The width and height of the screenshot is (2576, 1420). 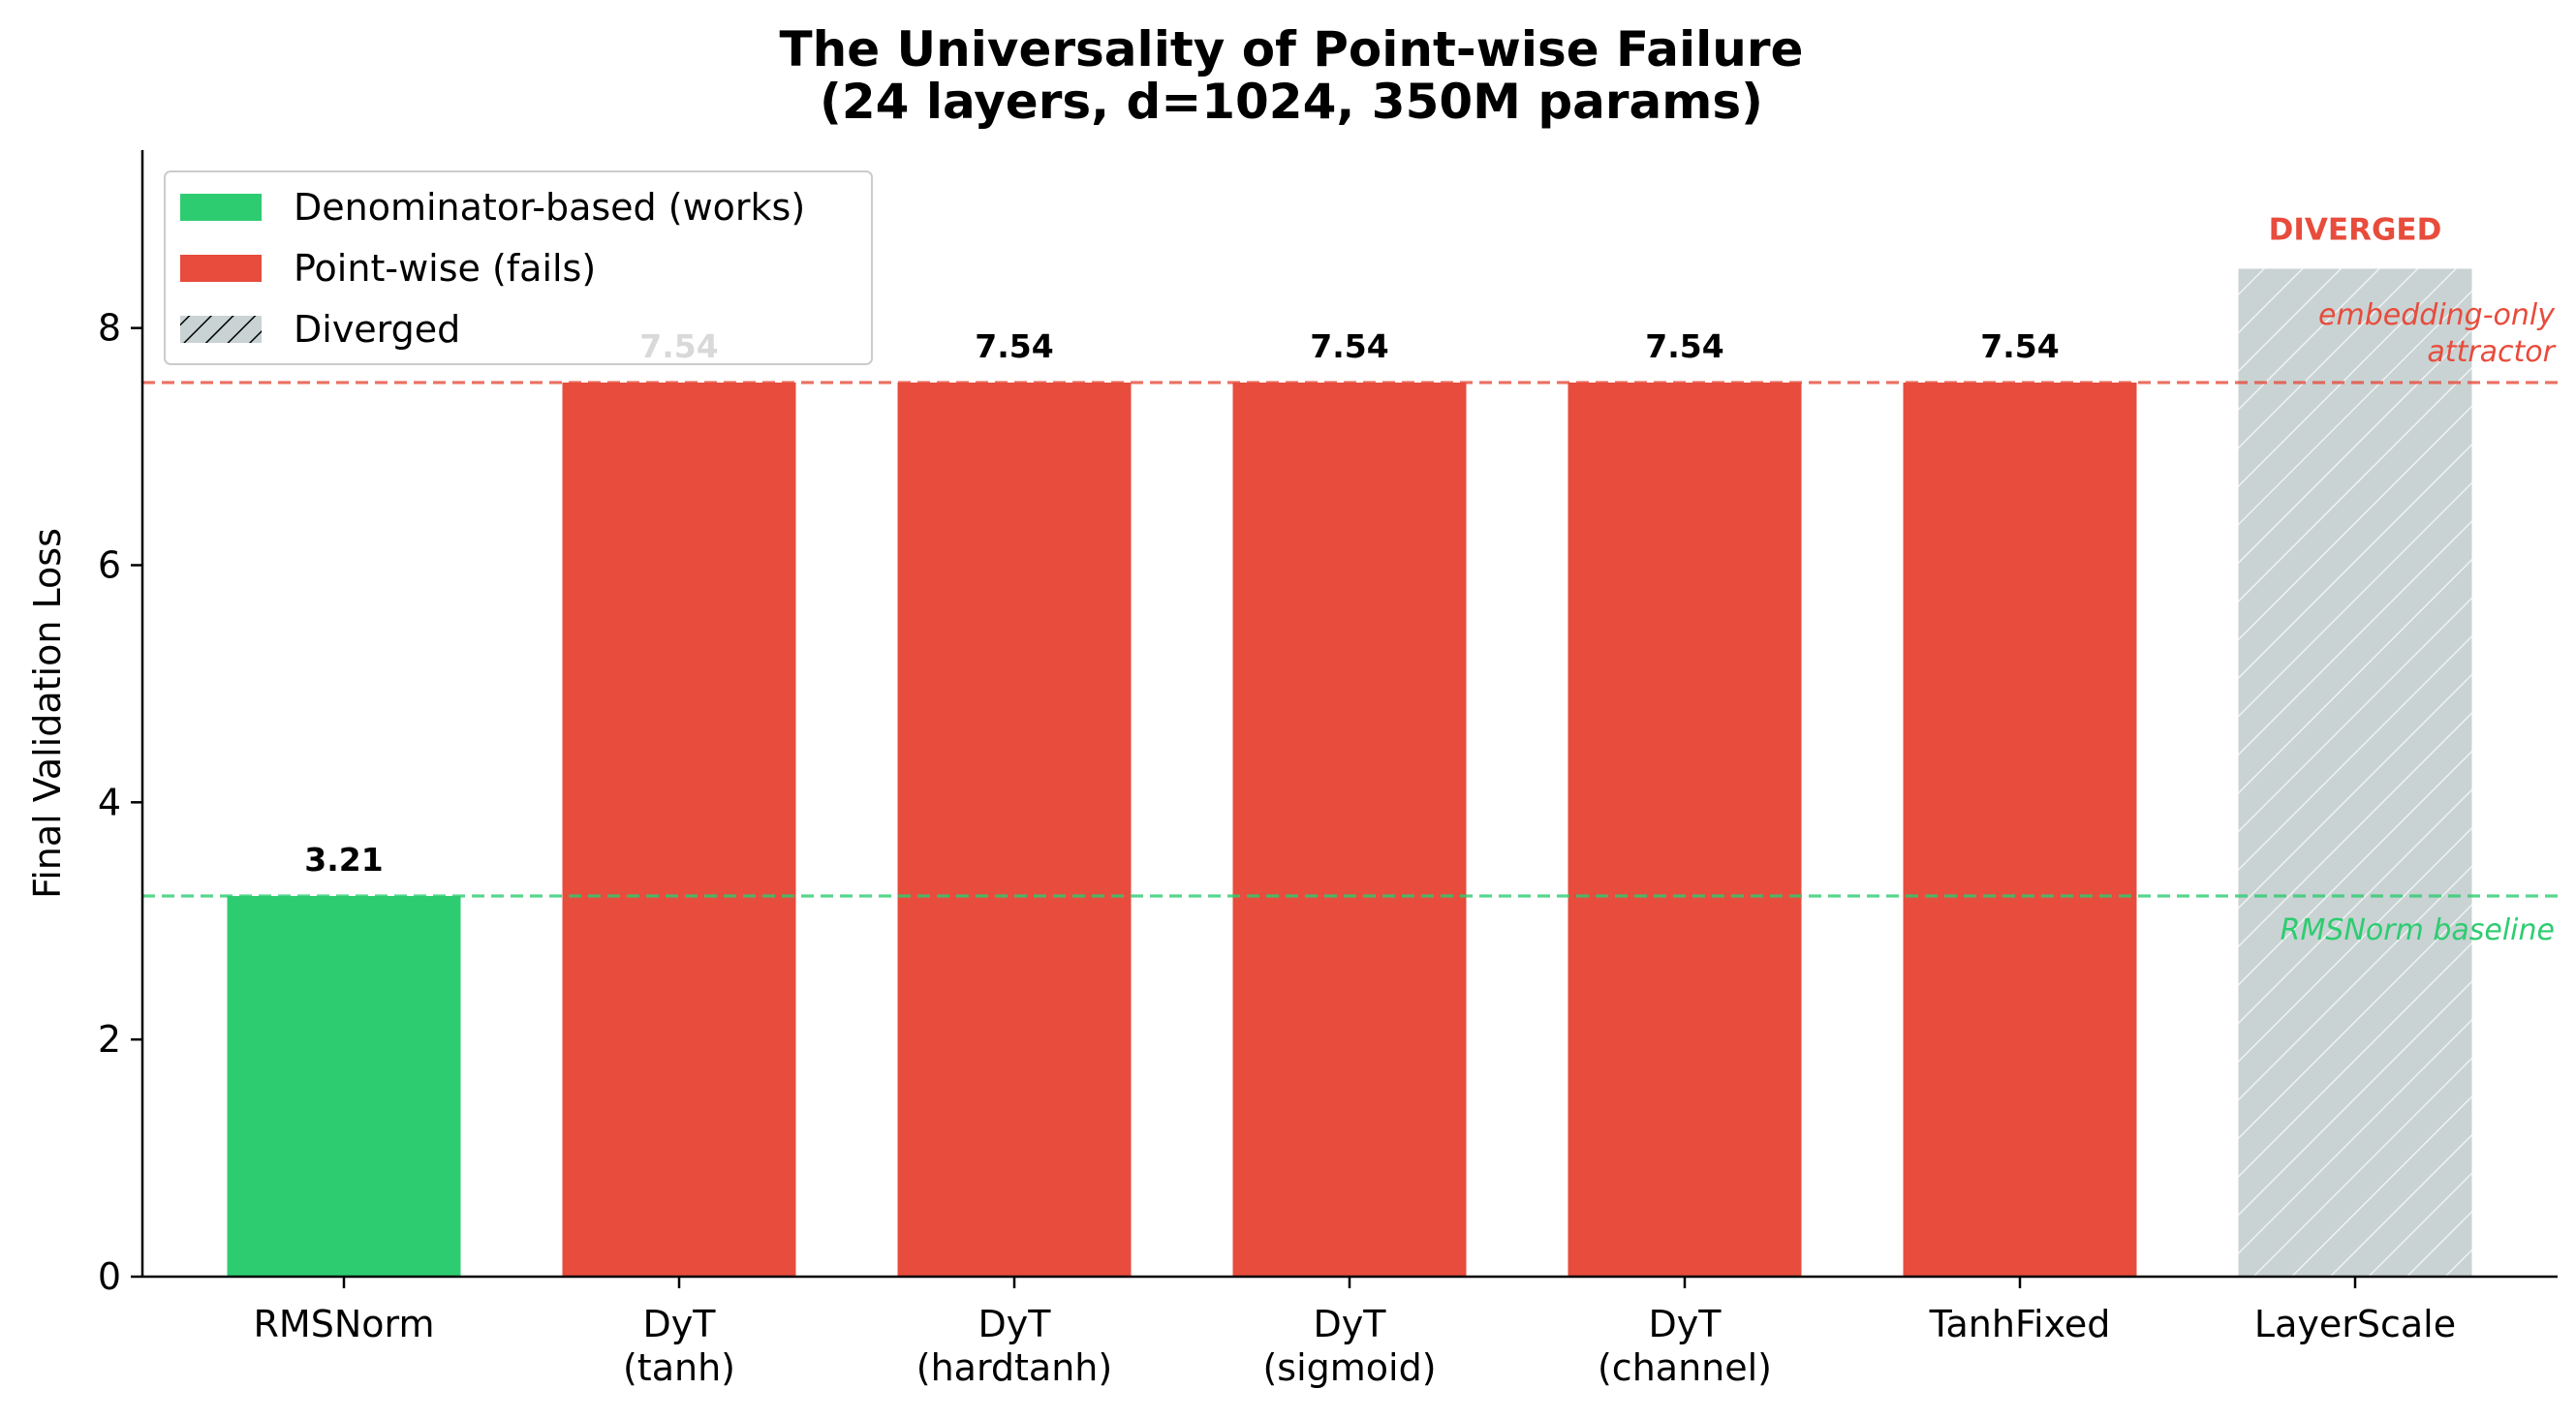 I want to click on y-axis-label: Final Validation Loss, so click(x=47, y=713).